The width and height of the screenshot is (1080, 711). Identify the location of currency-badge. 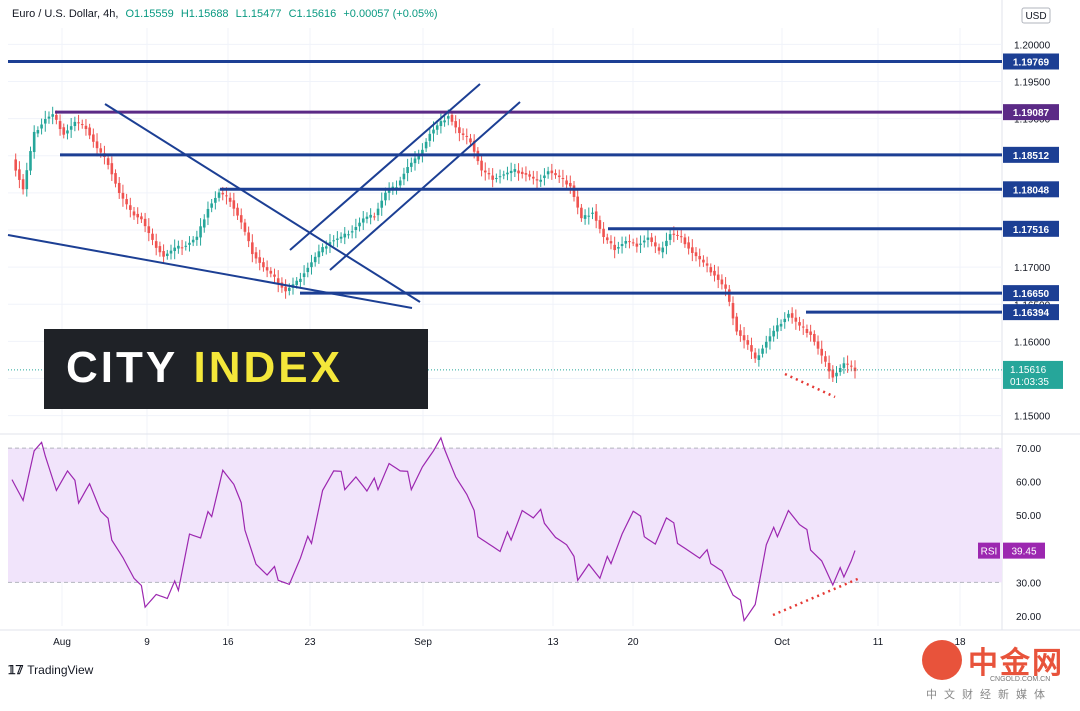
(1036, 15).